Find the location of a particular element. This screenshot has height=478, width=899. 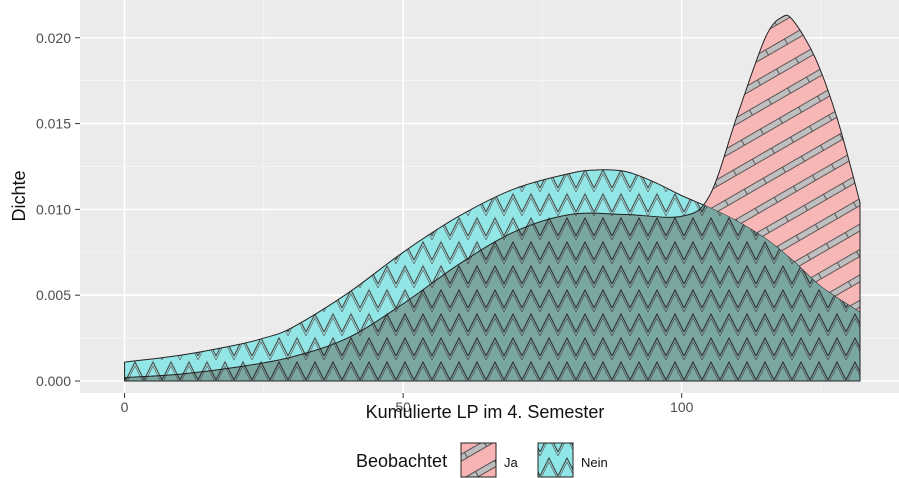

x-axis-title: Kumulierte LP im 4. Semester is located at coordinates (485, 412).